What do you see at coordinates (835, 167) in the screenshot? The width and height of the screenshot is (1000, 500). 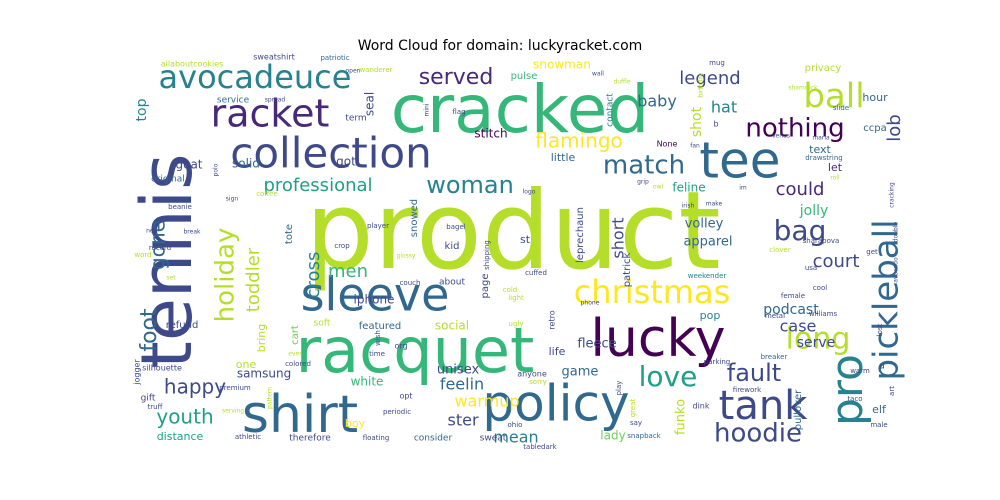 I see `word-let: let` at bounding box center [835, 167].